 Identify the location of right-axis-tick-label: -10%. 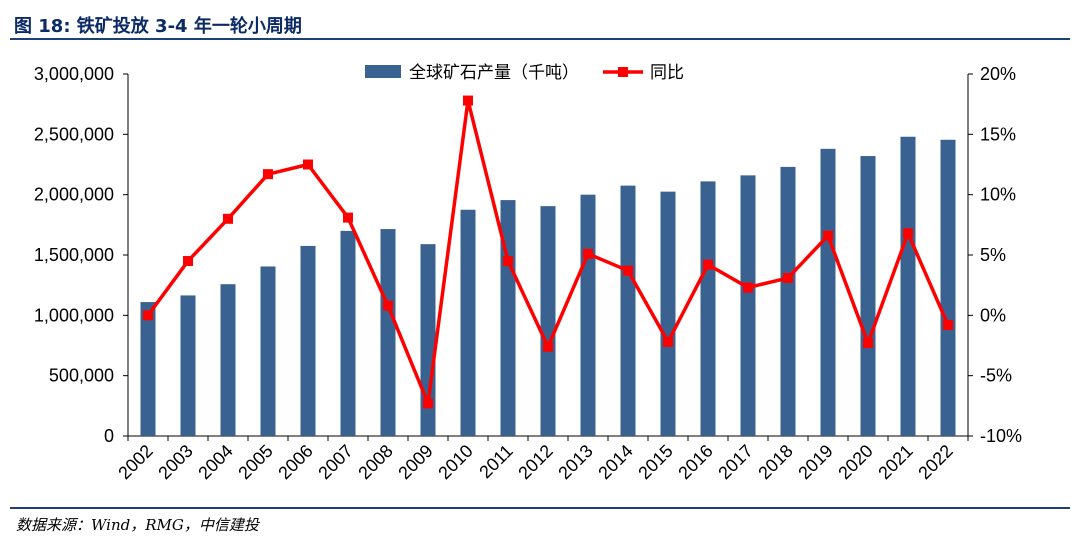
(1001, 436).